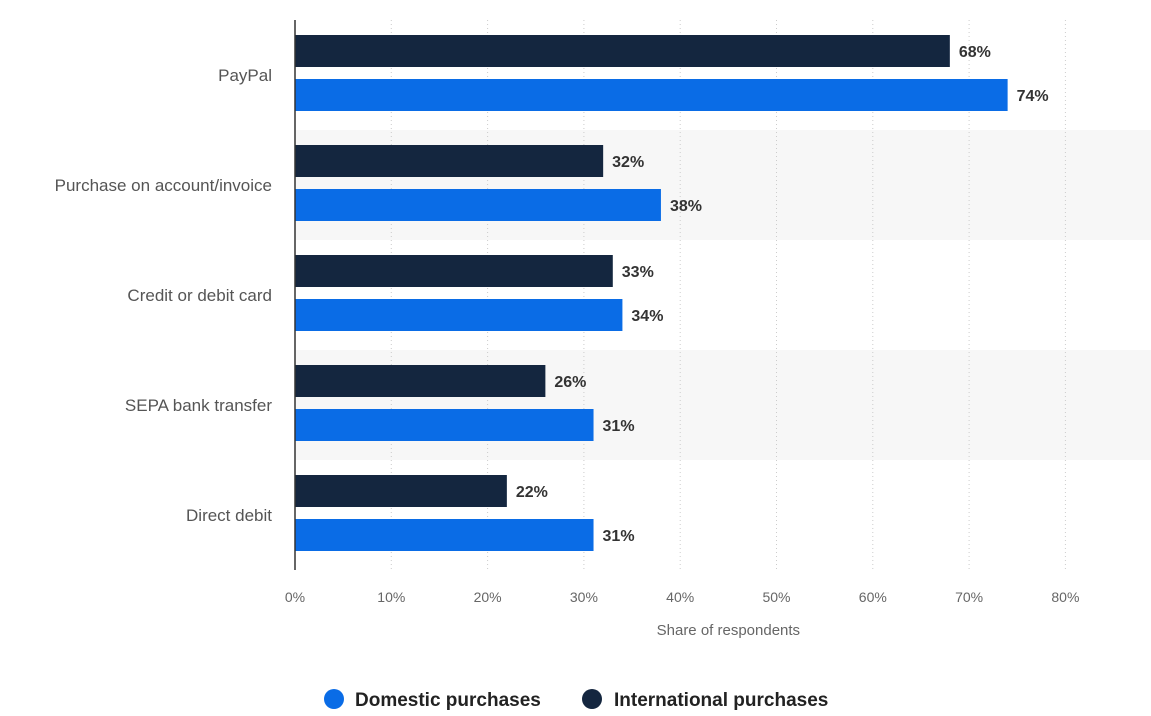  I want to click on x-tick-label: 50%, so click(776, 597).